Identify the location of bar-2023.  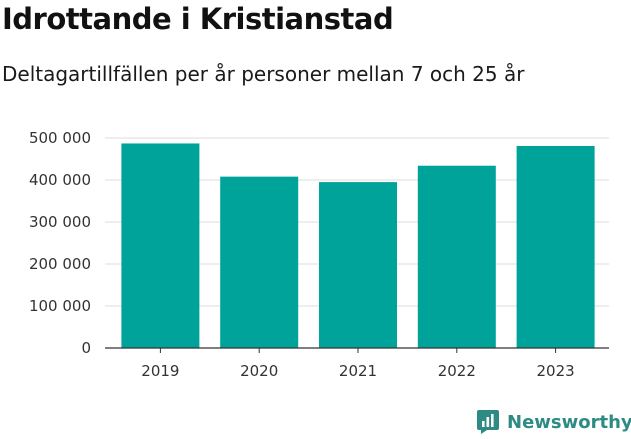
(555, 246).